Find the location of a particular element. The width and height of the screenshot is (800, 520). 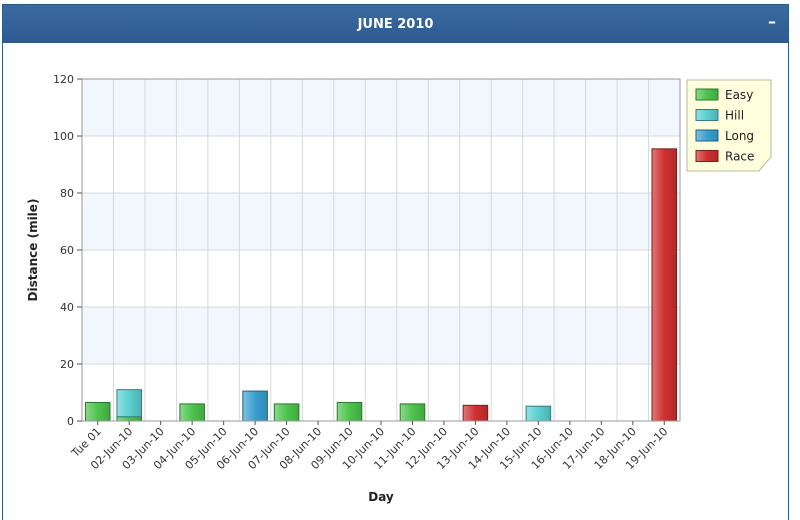

x-axis-label: Day is located at coordinates (381, 497).